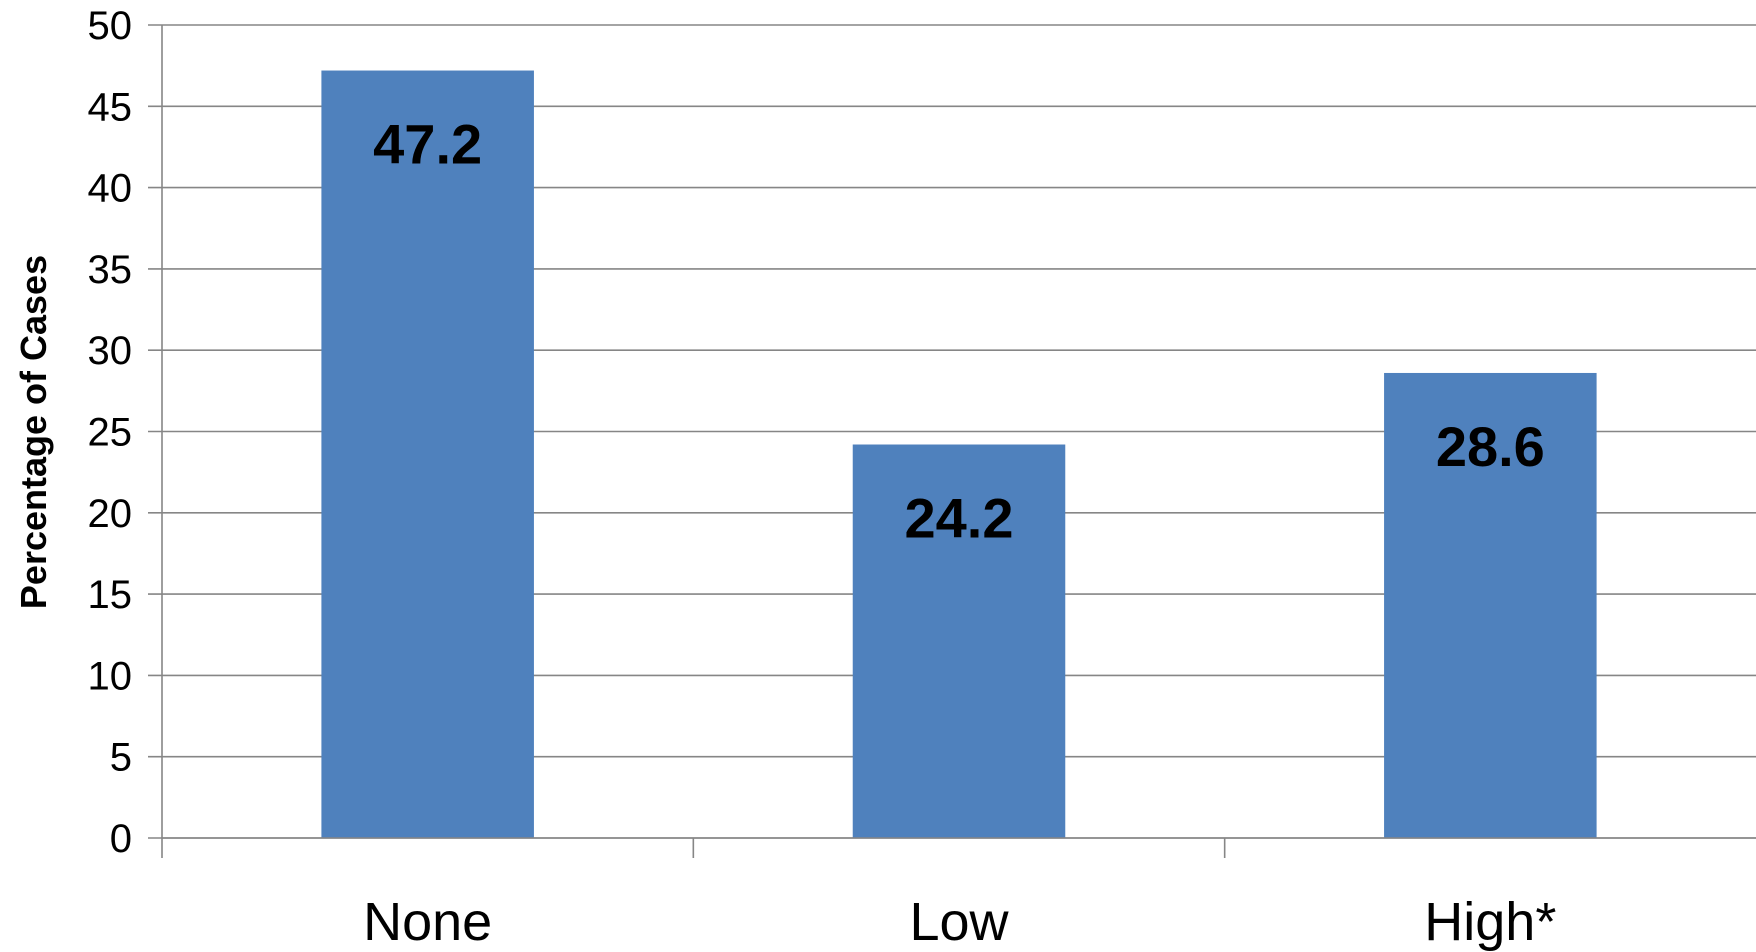 This screenshot has width=1756, height=952. Describe the element at coordinates (959, 518) in the screenshot. I see `bar-value-label: 24.2` at that location.